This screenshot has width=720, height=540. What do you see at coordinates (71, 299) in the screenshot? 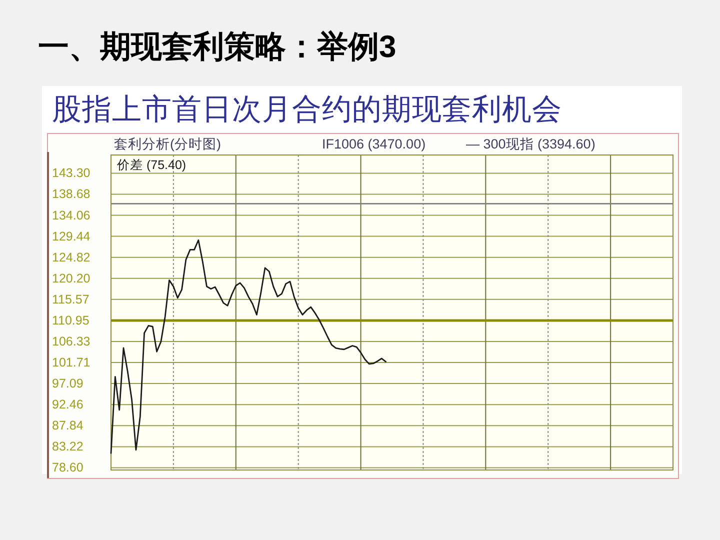
I see `y-tick-label: 115.57` at bounding box center [71, 299].